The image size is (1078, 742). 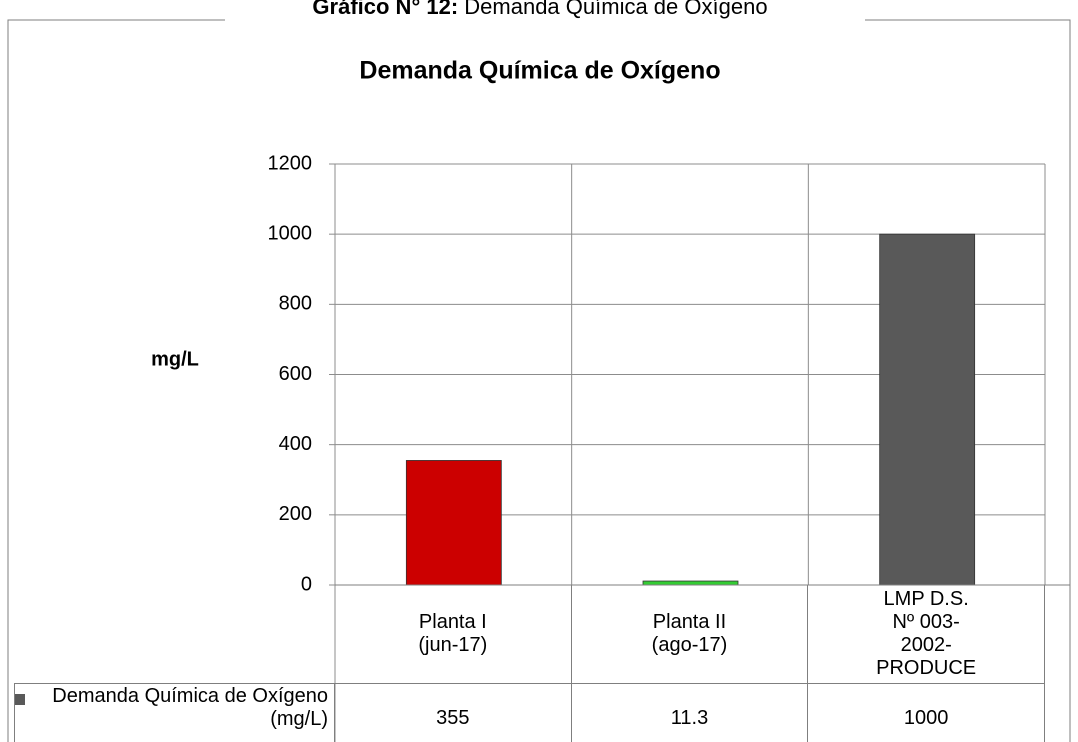 What do you see at coordinates (290, 233) in the screenshot?
I see `y-tick-label: 1000` at bounding box center [290, 233].